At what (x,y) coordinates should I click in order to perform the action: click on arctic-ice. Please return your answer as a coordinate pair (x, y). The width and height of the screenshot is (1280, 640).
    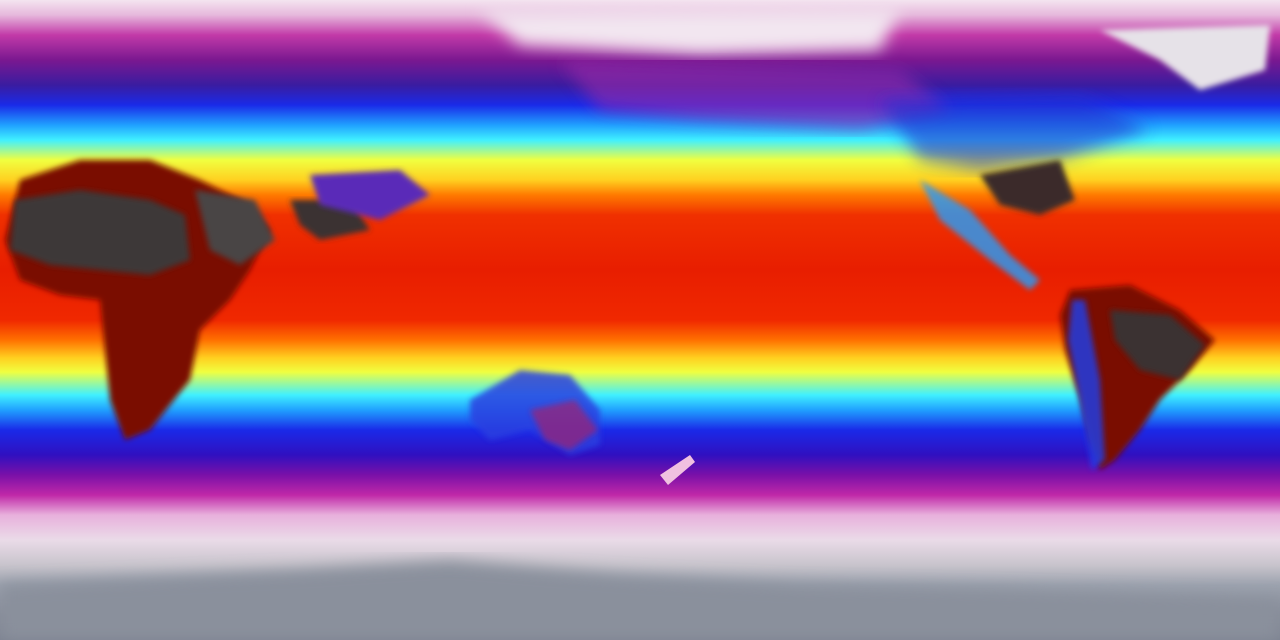
    Looking at the image, I should click on (690, 31).